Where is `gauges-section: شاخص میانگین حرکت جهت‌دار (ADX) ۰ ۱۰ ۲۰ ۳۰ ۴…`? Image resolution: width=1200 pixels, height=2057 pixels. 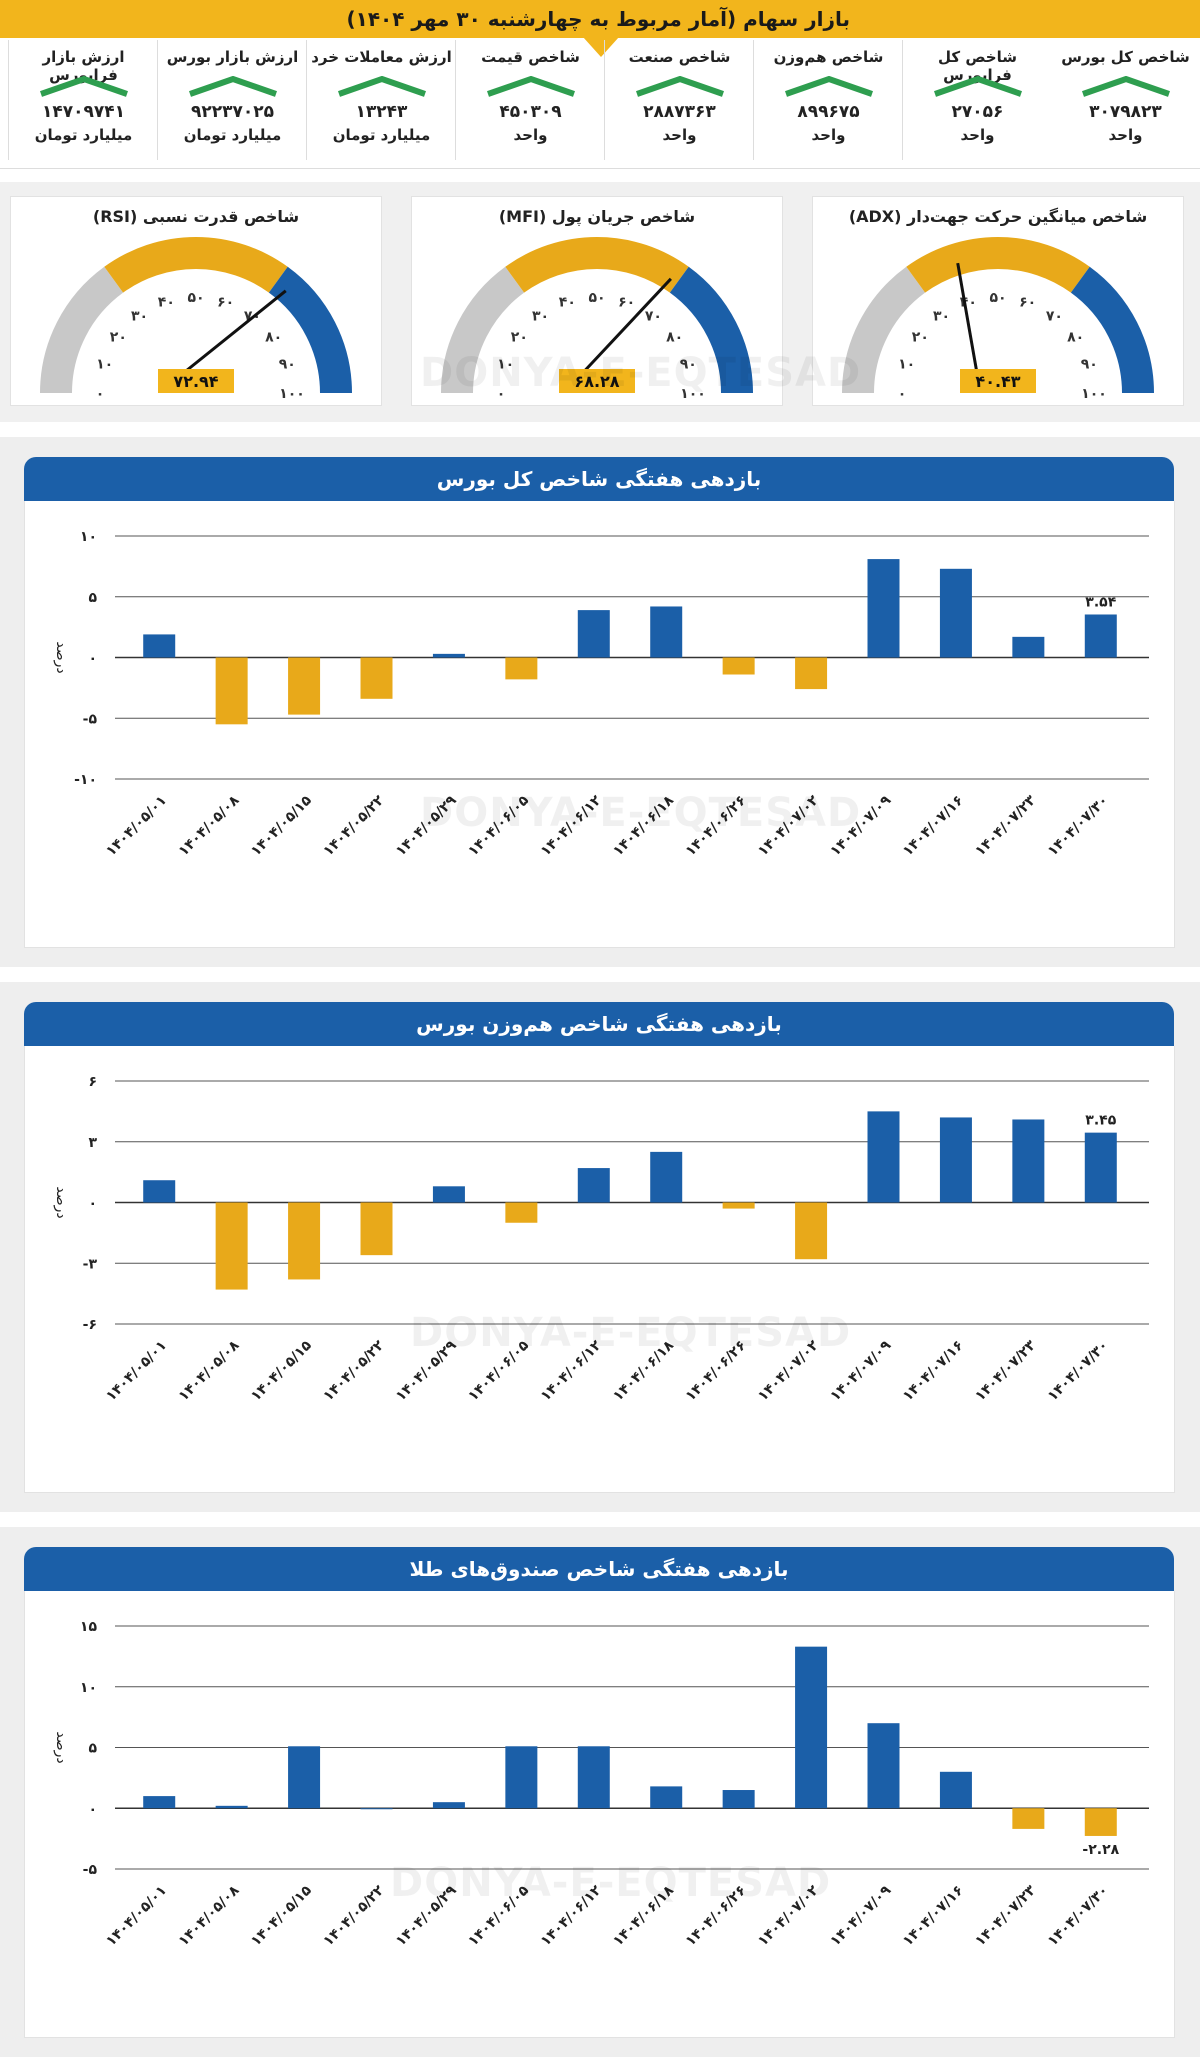 gauges-section: شاخص میانگین حرکت جهت‌دار (ADX) ۰ ۱۰ ۲۰ ۳۰ ۴… is located at coordinates (600, 302).